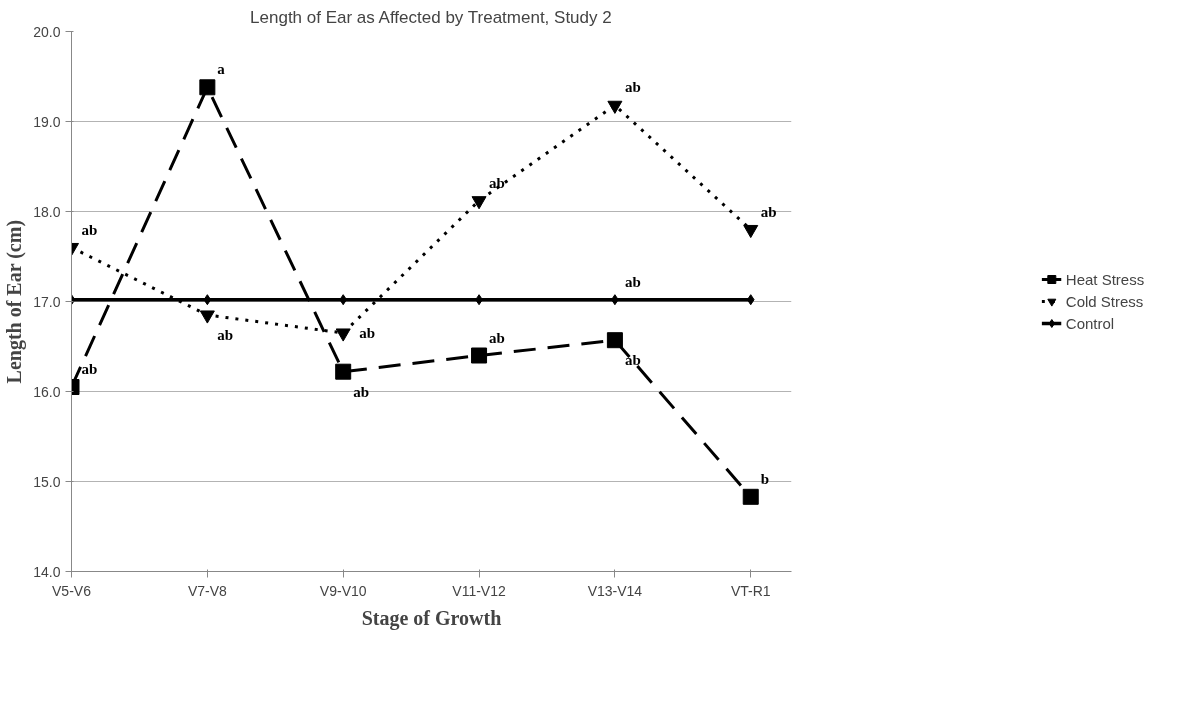 Image resolution: width=1195 pixels, height=716 pixels. Describe the element at coordinates (1104, 301) in the screenshot. I see `legend-label: Cold Stress` at that location.